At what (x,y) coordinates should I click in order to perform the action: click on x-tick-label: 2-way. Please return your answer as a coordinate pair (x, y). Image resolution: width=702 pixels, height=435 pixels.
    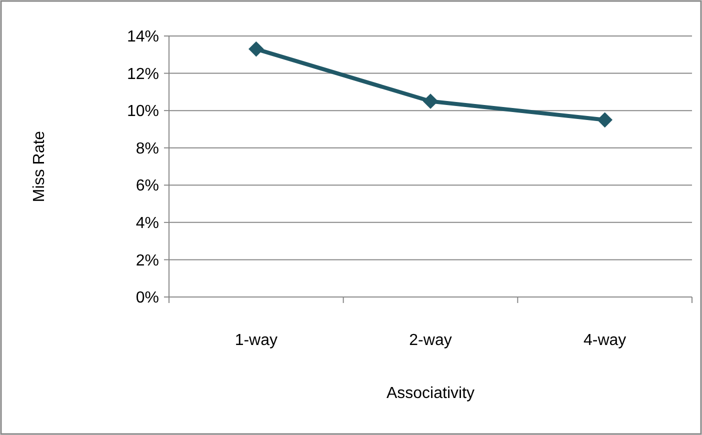
    Looking at the image, I should click on (430, 340).